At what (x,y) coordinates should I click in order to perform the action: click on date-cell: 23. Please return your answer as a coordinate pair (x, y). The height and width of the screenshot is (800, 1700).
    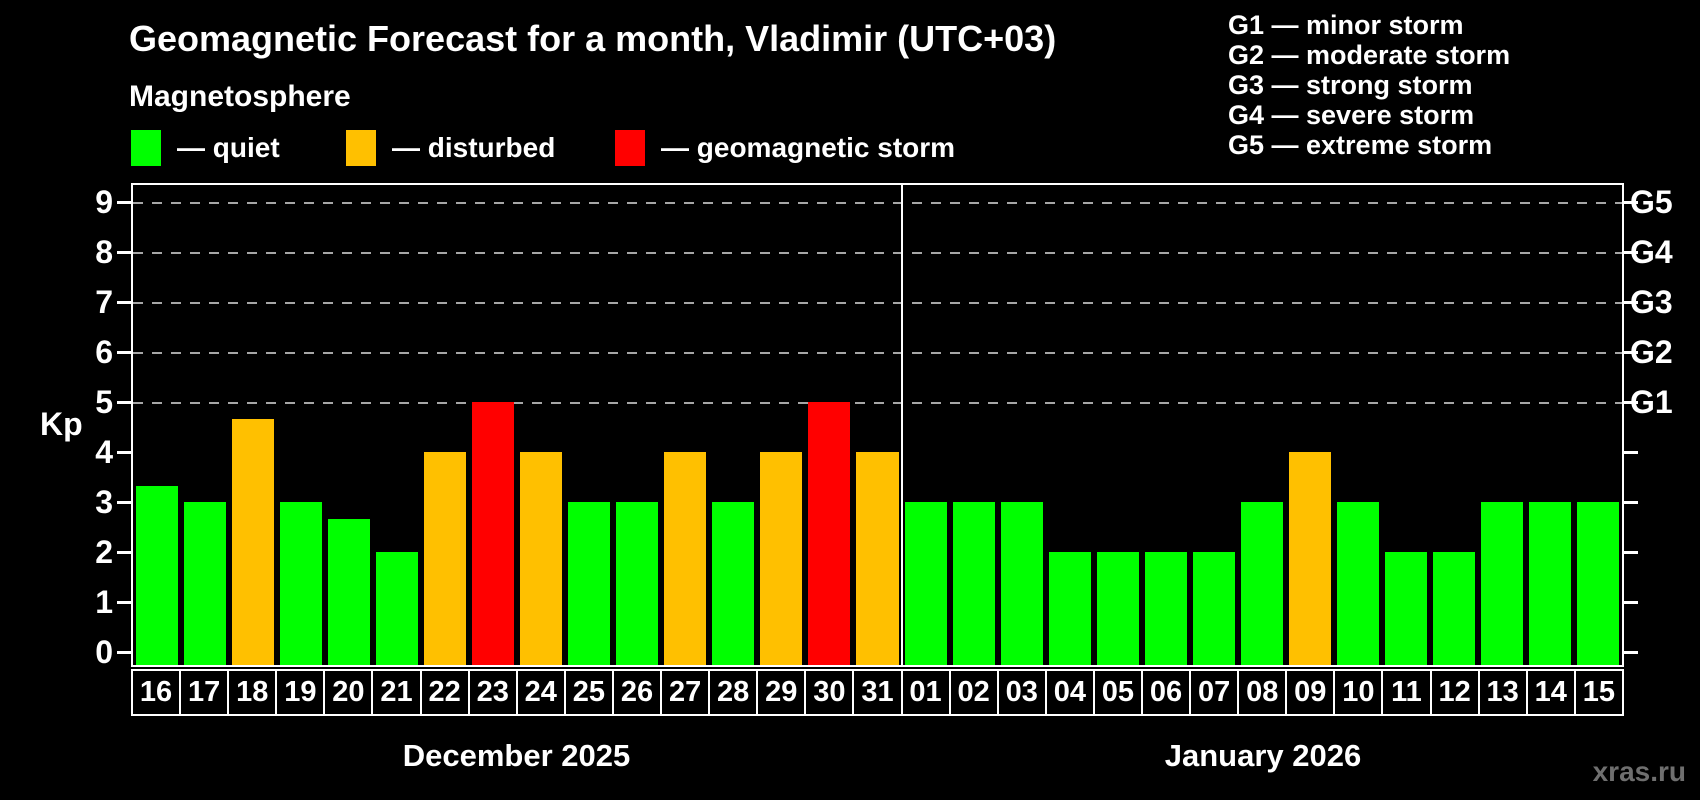
    Looking at the image, I should click on (492, 692).